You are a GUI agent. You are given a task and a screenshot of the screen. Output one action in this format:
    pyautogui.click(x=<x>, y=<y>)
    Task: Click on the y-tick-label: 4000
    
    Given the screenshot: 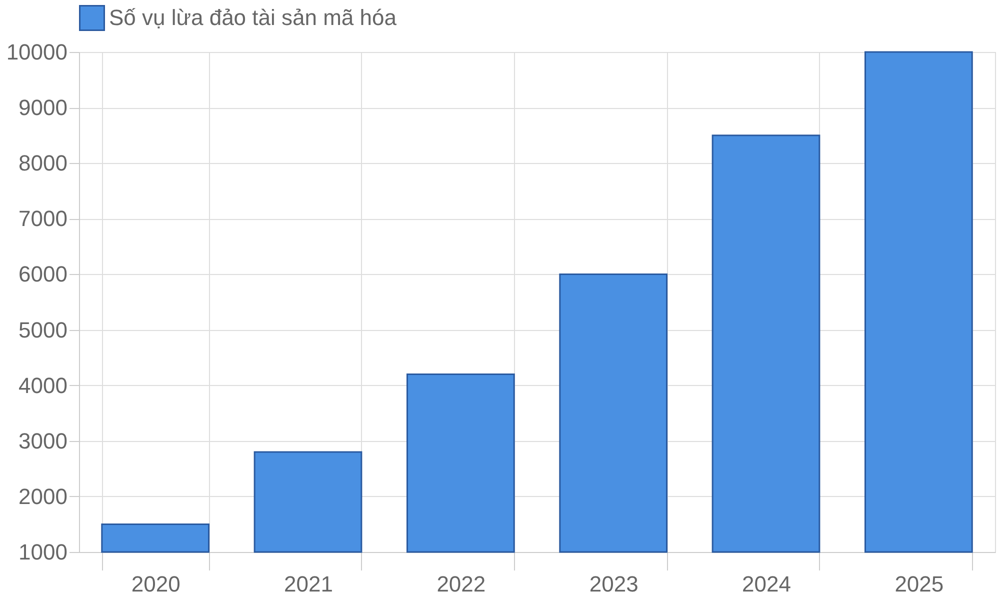 What is the action you would take?
    pyautogui.click(x=43, y=385)
    